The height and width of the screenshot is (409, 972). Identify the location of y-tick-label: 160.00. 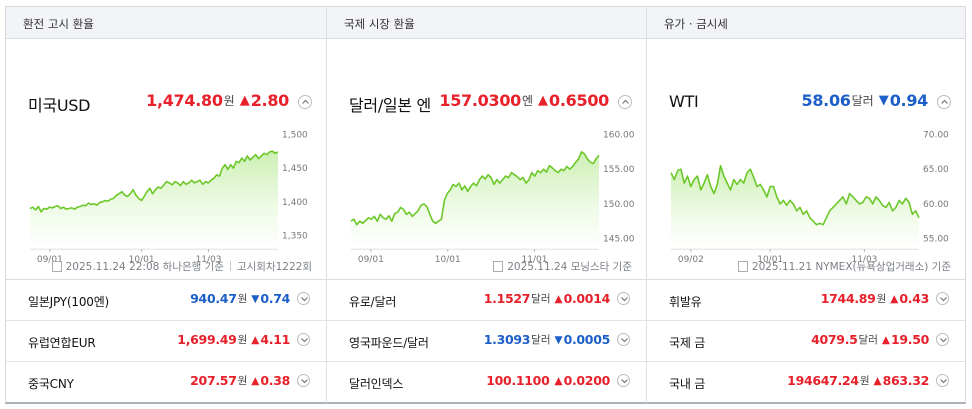
(619, 135).